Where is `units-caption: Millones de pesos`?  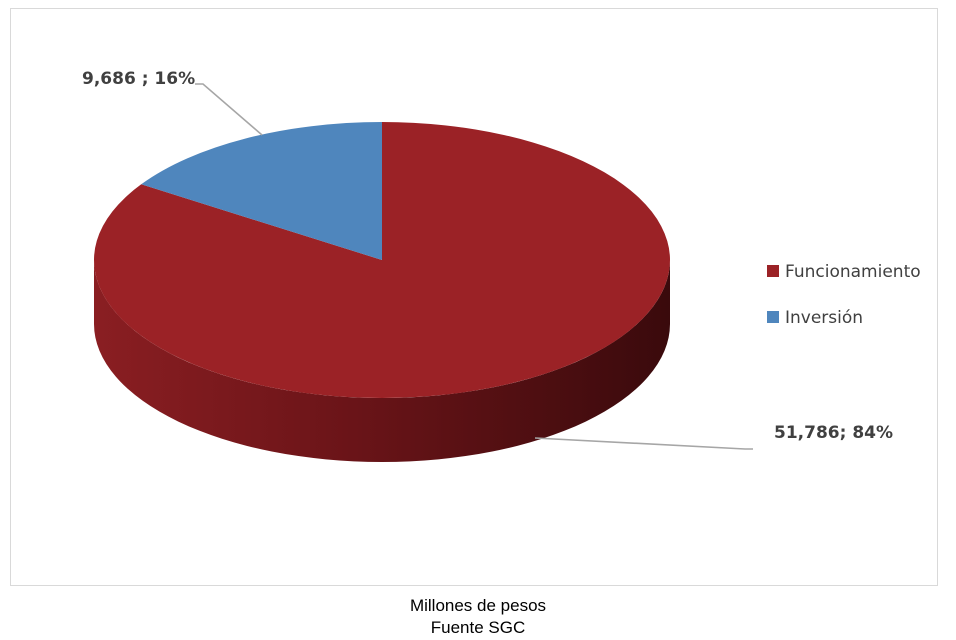 units-caption: Millones de pesos is located at coordinates (478, 605).